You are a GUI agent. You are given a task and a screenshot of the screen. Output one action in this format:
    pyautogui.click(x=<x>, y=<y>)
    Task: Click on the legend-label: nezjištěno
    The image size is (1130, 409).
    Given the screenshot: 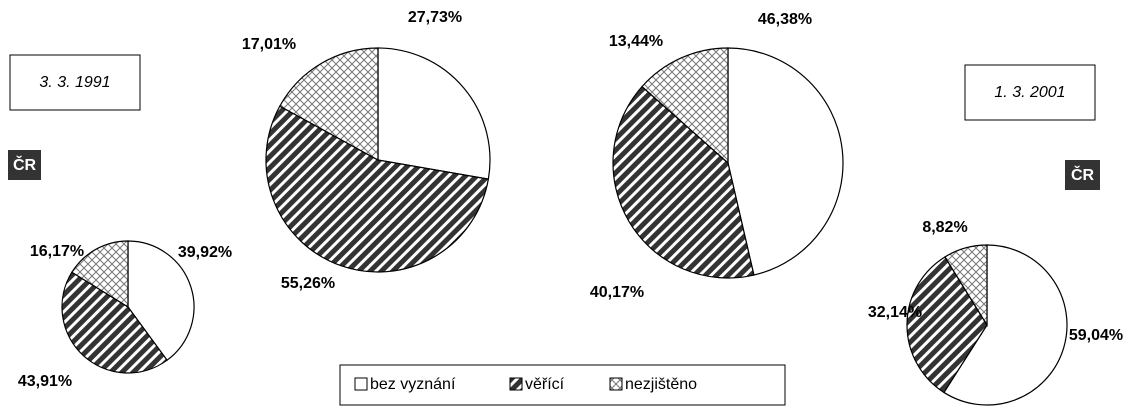 What is the action you would take?
    pyautogui.click(x=661, y=384)
    